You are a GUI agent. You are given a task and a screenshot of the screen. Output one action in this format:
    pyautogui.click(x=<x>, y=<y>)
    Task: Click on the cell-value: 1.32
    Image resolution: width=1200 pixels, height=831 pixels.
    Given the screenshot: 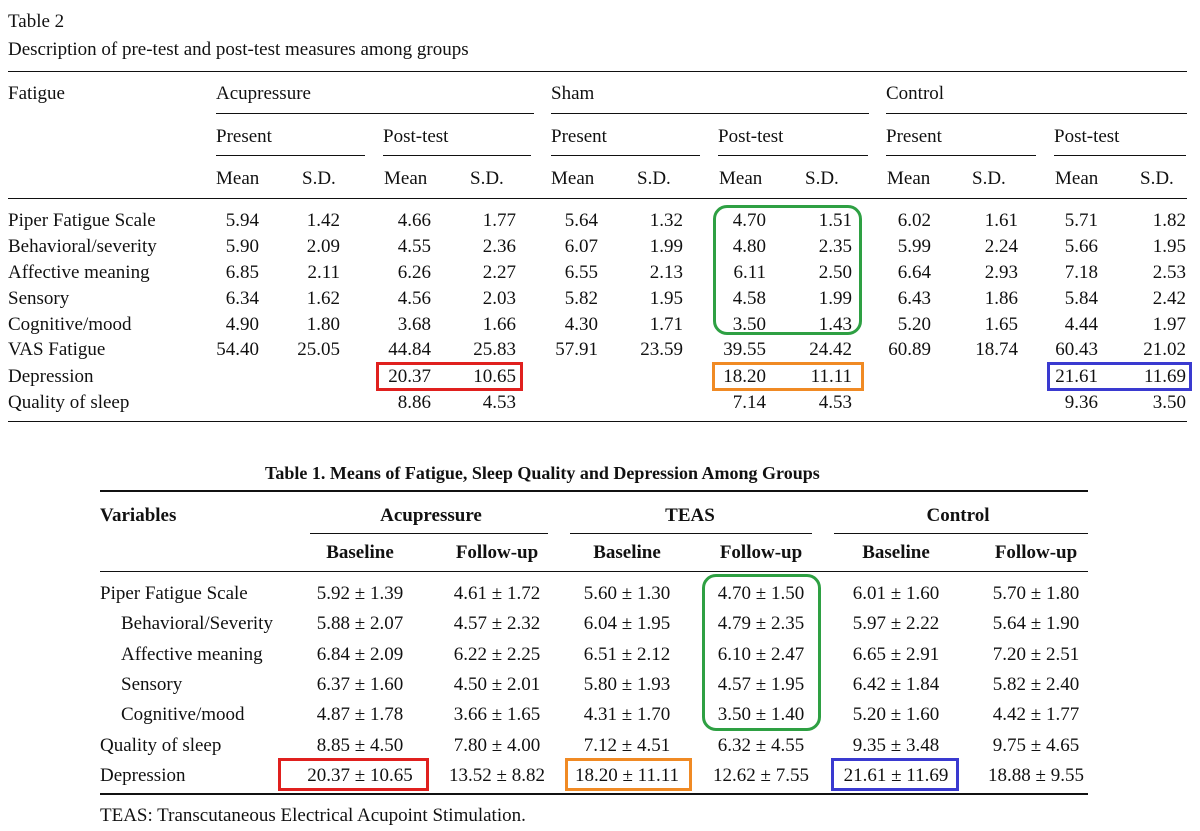 What is the action you would take?
    pyautogui.click(x=666, y=220)
    